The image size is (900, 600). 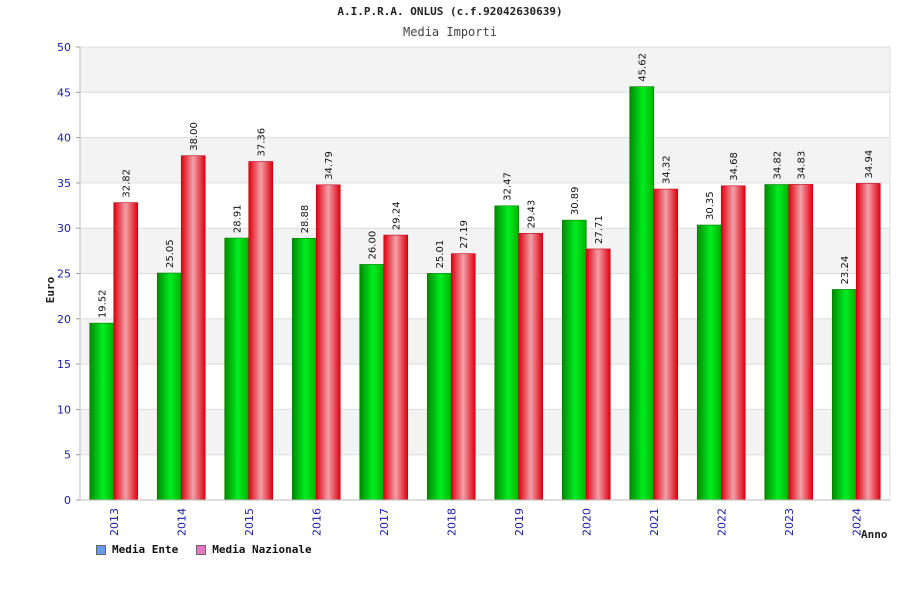 What do you see at coordinates (64, 47) in the screenshot?
I see `y-tick-label: 50` at bounding box center [64, 47].